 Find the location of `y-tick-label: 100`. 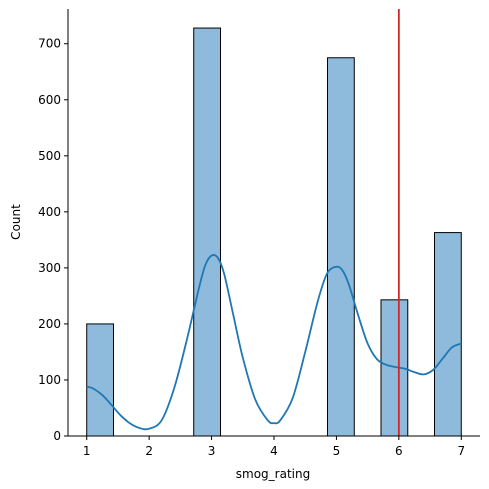

y-tick-label: 100 is located at coordinates (49, 380).